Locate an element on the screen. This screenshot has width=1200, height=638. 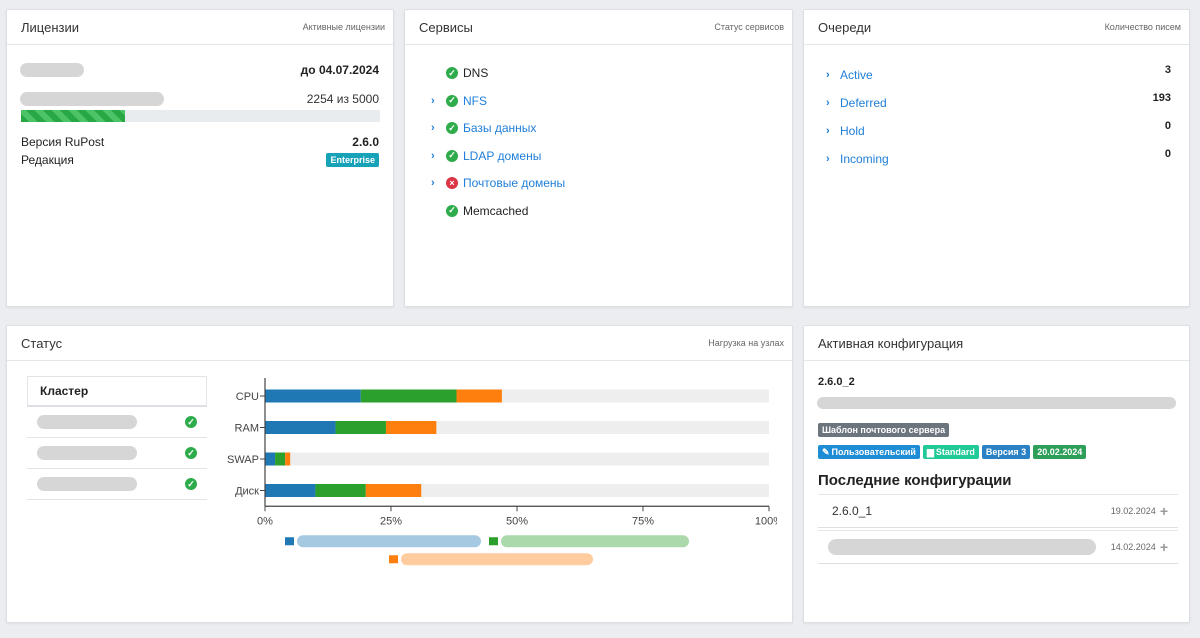
queue-label: Incoming is located at coordinates (864, 159).